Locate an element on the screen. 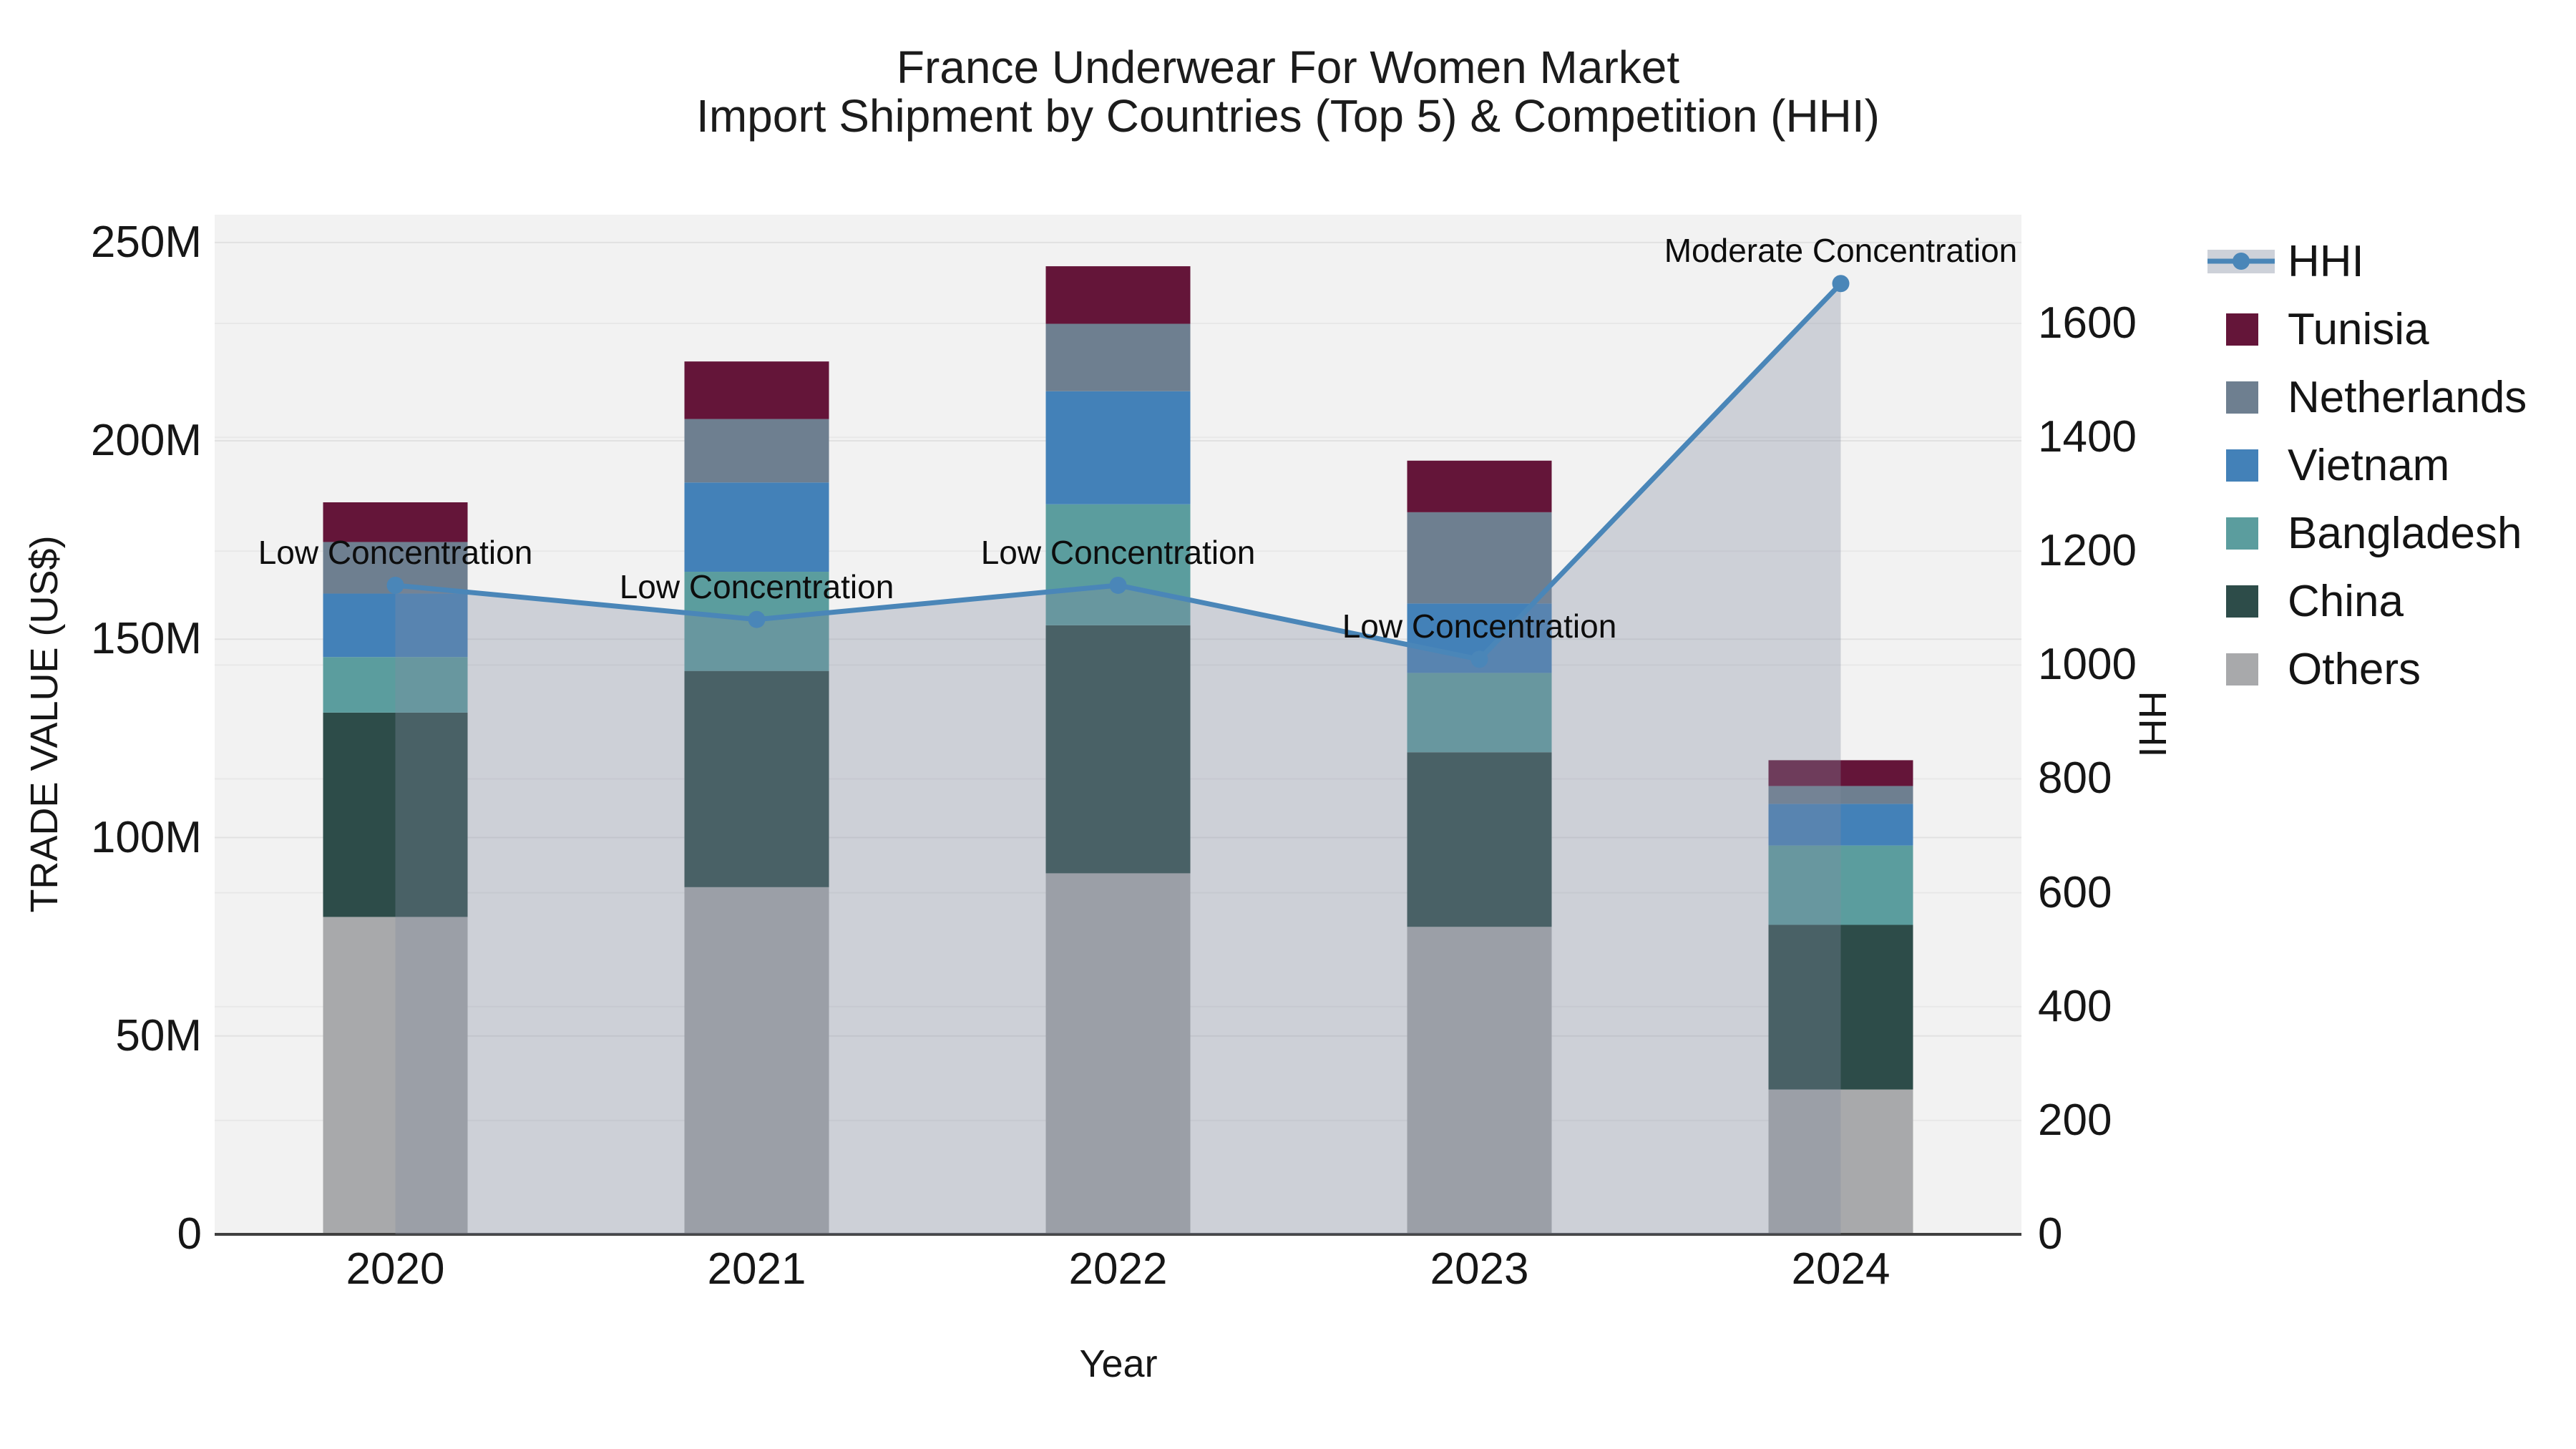 The image size is (2576, 1449). y-right-tick-800: 800 is located at coordinates (2075, 778).